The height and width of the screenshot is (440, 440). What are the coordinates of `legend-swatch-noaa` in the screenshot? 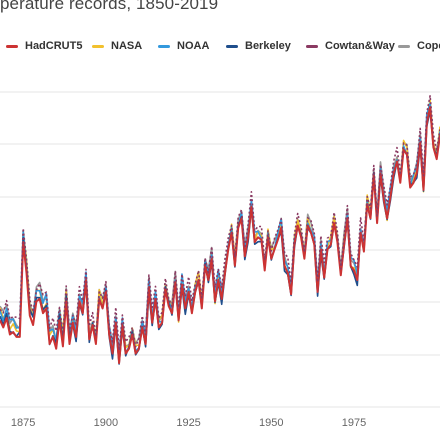 It's located at (164, 46).